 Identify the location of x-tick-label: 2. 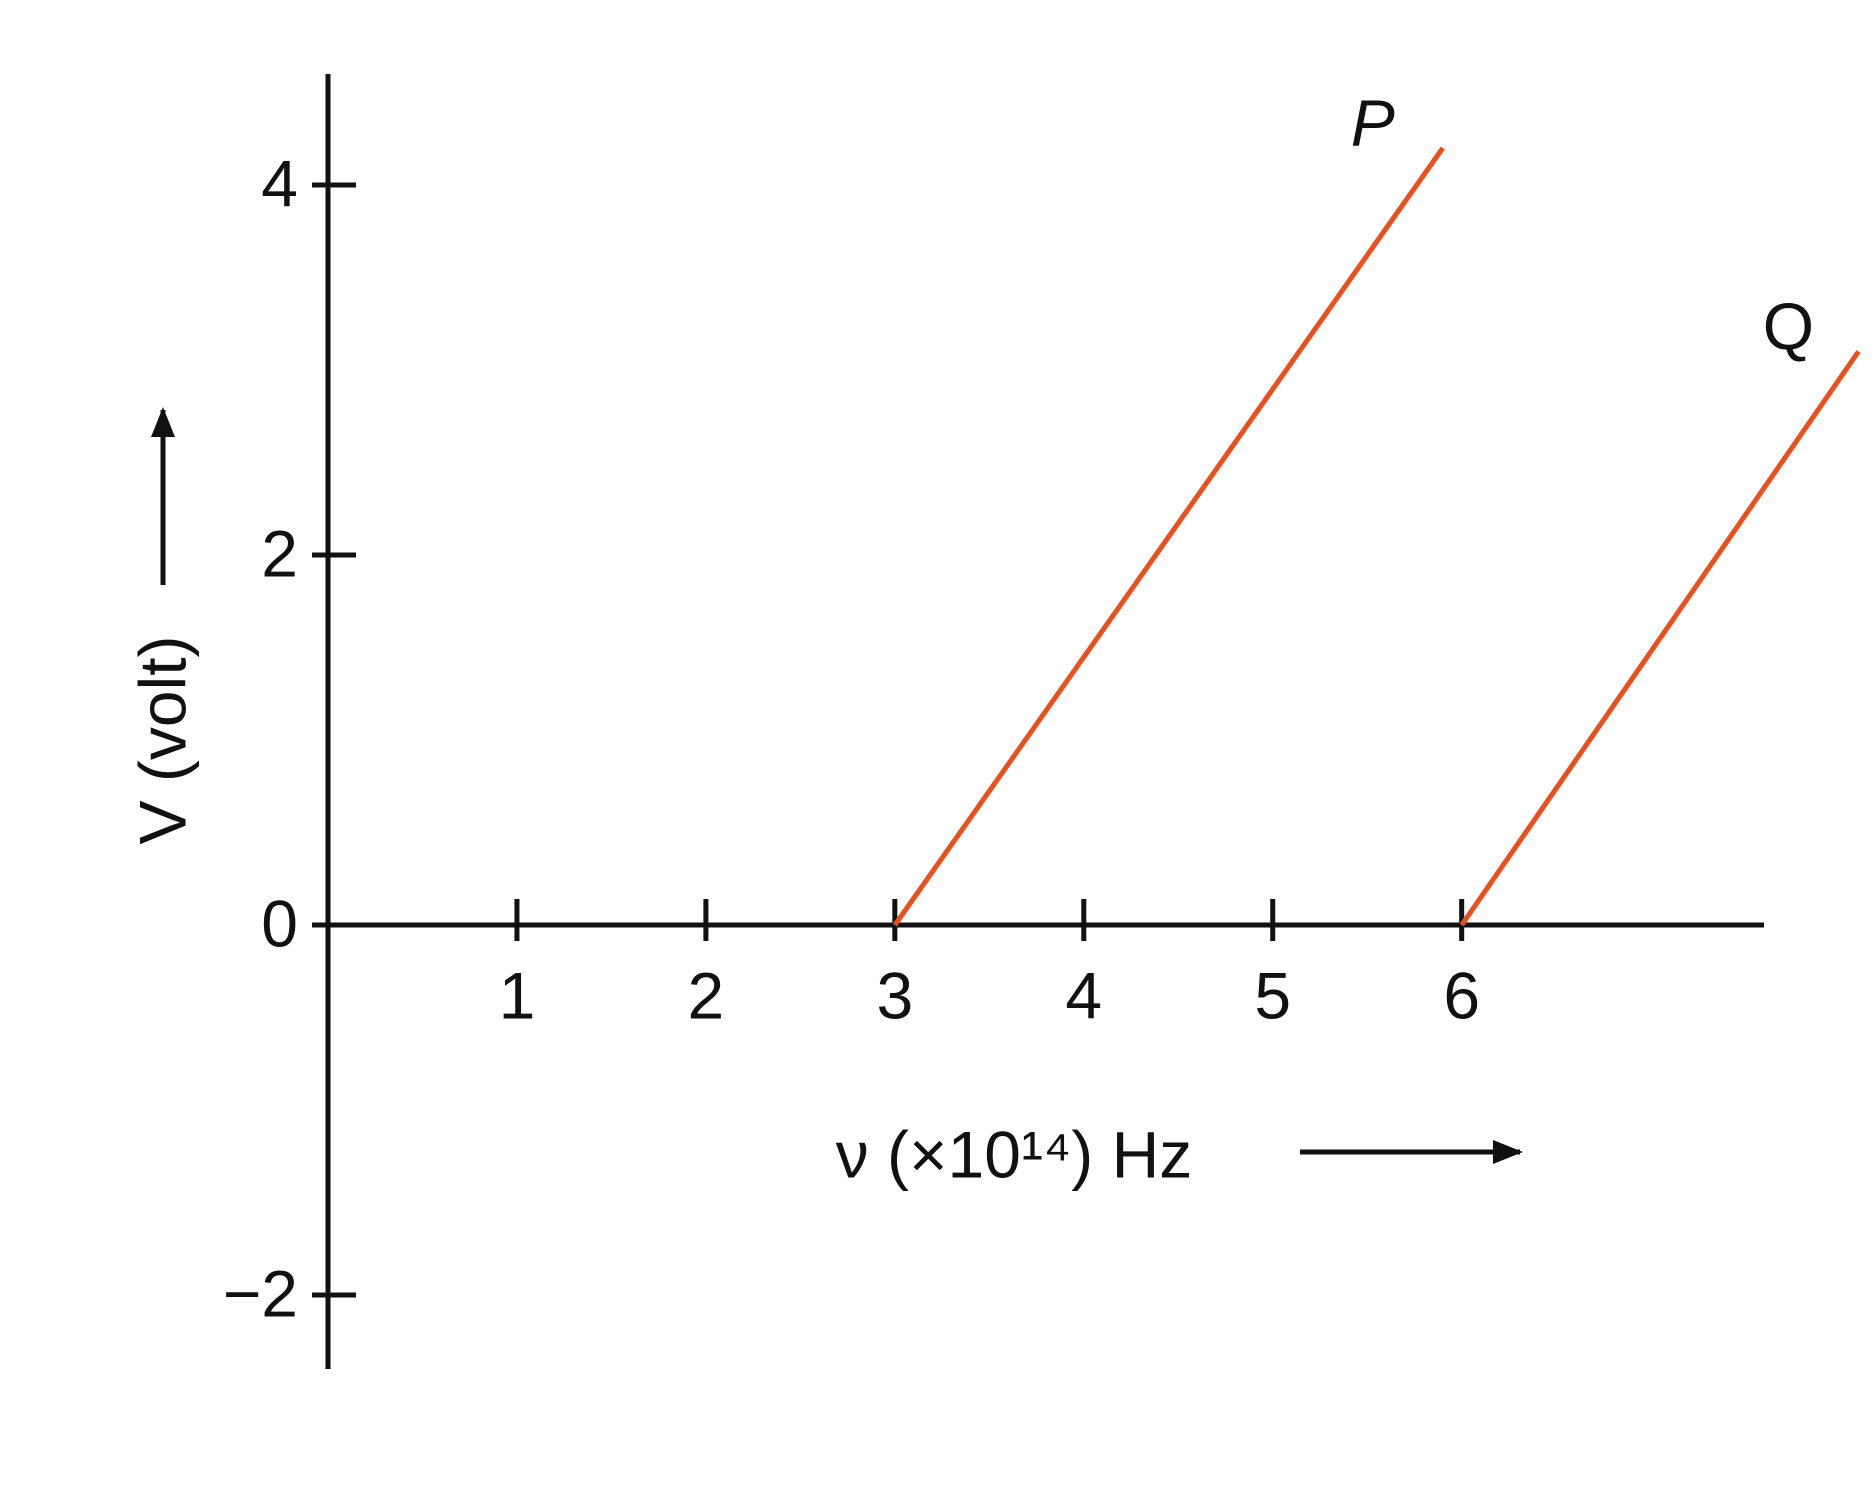
(706, 995).